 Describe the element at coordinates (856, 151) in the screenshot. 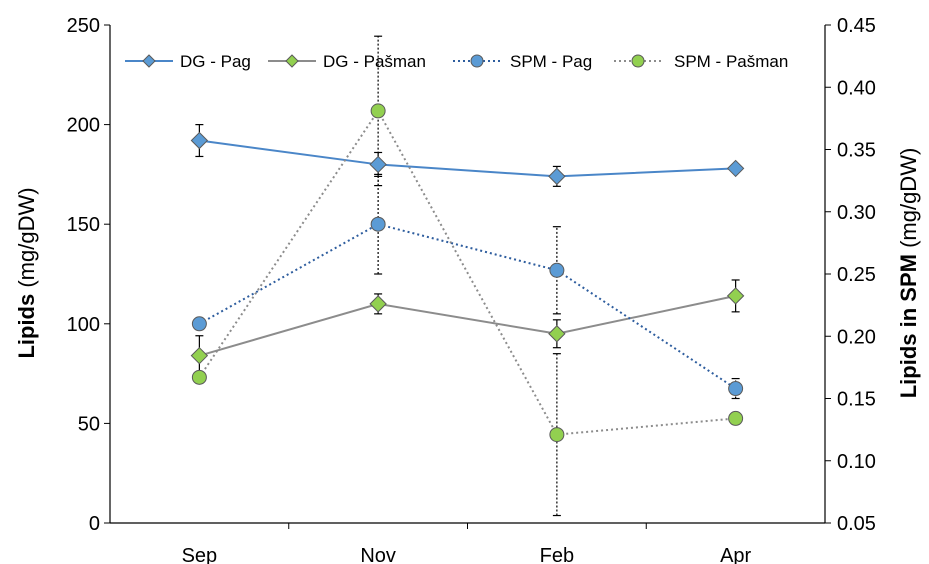

I see `y-right-tick-label: 0.35` at that location.